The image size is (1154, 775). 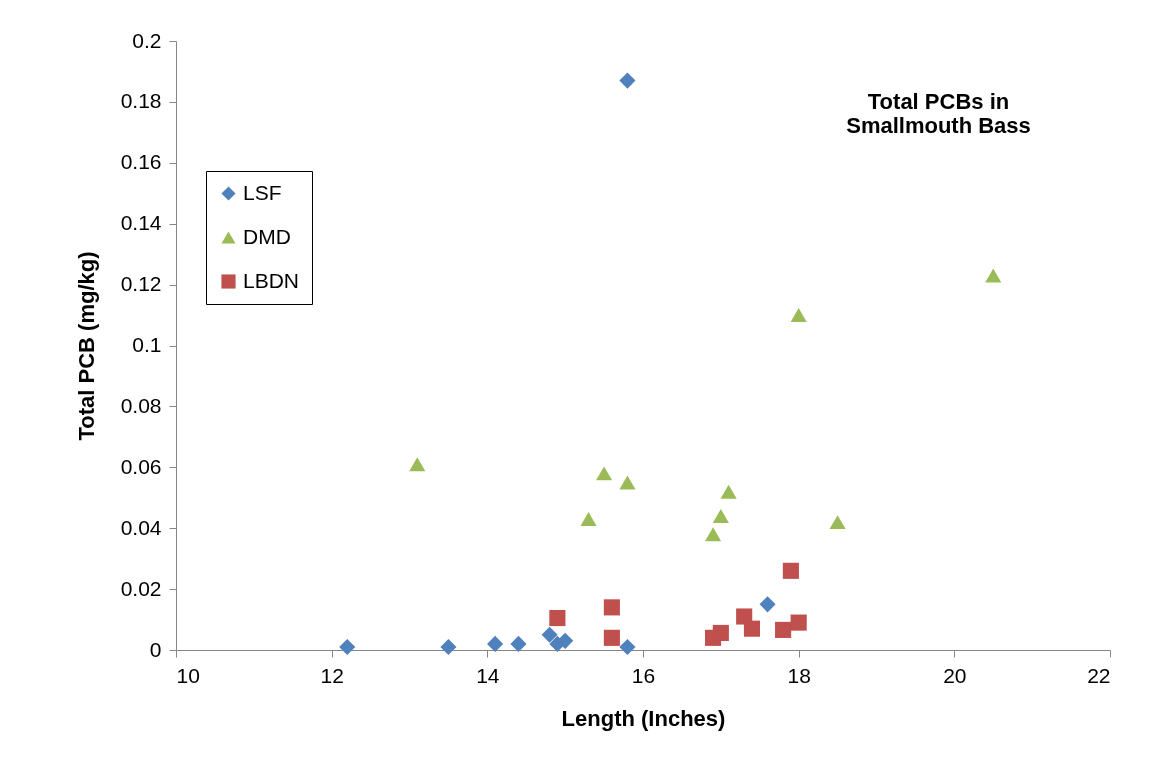 What do you see at coordinates (643, 718) in the screenshot?
I see `x-axis-title: Length (Inches)` at bounding box center [643, 718].